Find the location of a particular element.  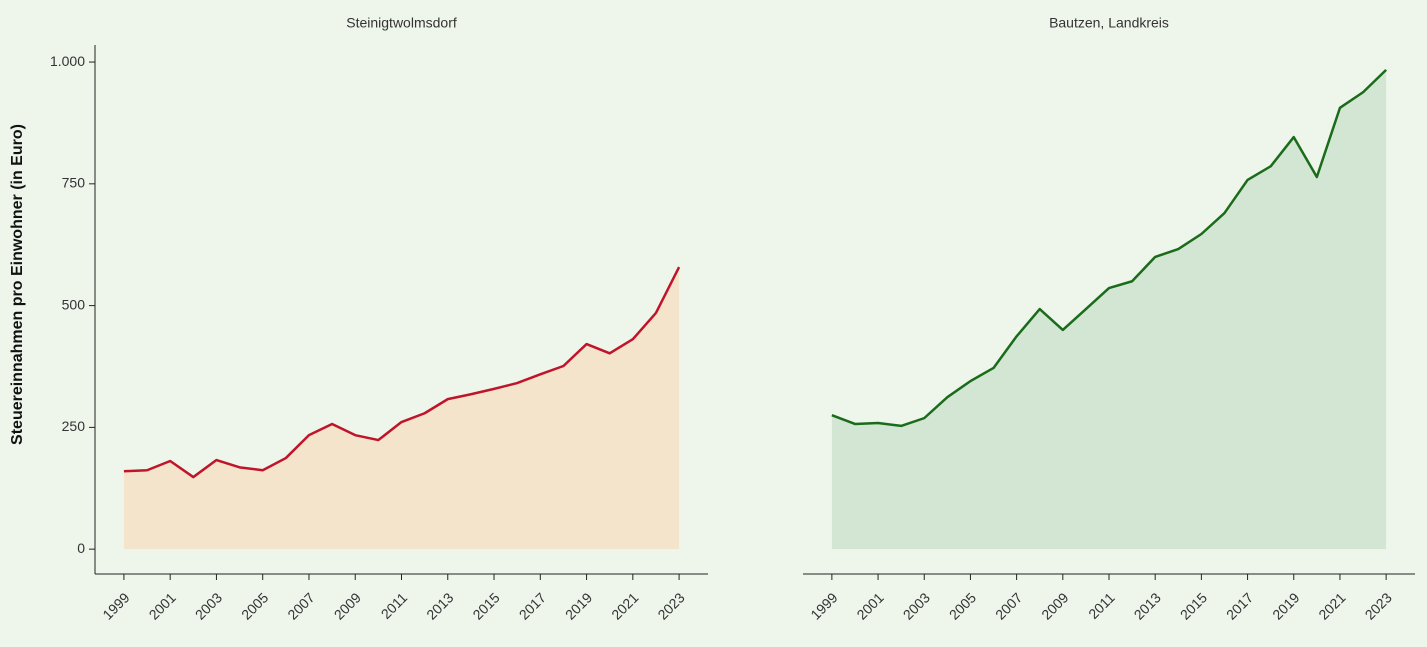

line is located at coordinates (402, 372).